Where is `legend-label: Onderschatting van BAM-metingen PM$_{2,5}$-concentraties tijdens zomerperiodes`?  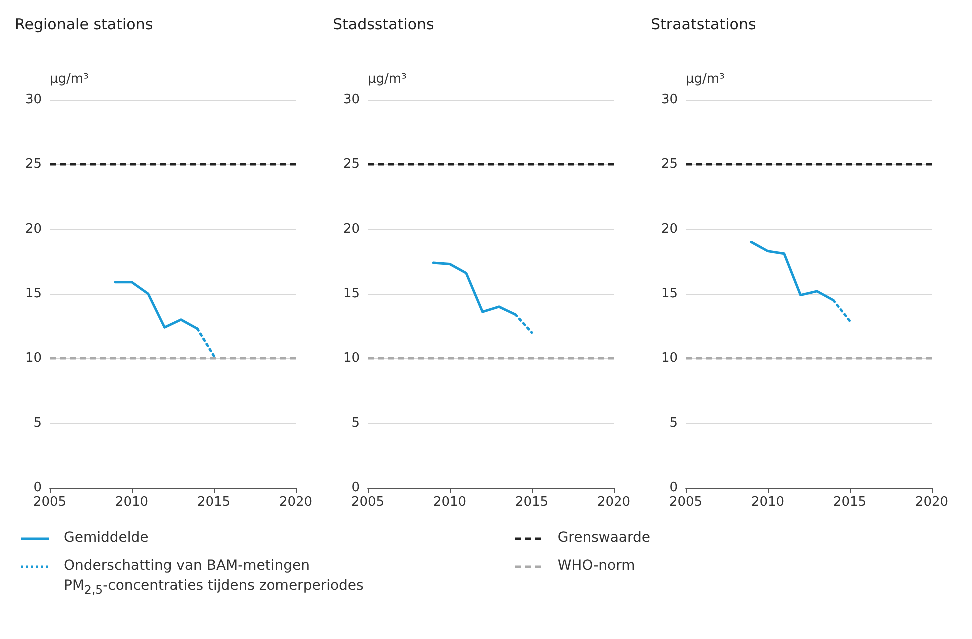
legend-label: Onderschatting van BAM-metingen PM$_{2,5}$-concentraties tijdens zomerperiodes is located at coordinates (214, 578).